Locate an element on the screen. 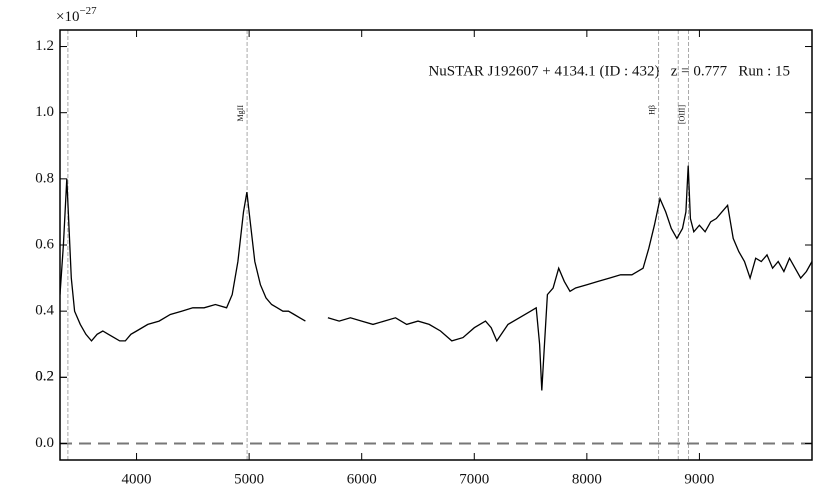 The image size is (830, 498). x-tick-label: 7000 is located at coordinates (474, 479).